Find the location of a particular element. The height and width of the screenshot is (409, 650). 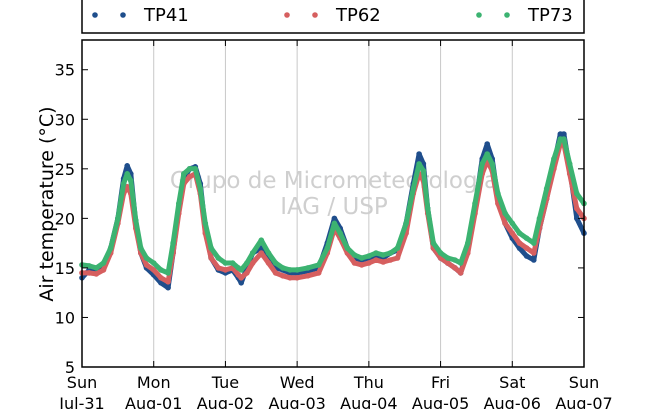

legend-item-TP41: TP41 is located at coordinates (140, 15).